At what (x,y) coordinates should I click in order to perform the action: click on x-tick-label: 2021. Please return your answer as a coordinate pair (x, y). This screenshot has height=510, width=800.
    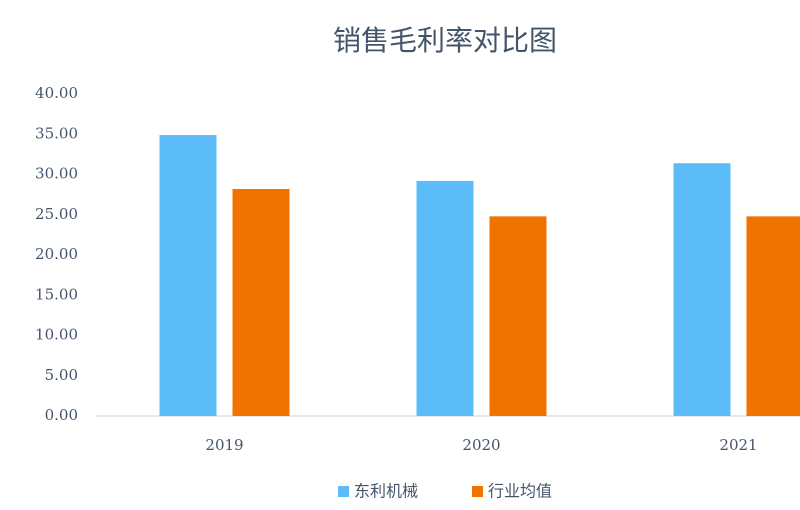
    Looking at the image, I should click on (738, 445).